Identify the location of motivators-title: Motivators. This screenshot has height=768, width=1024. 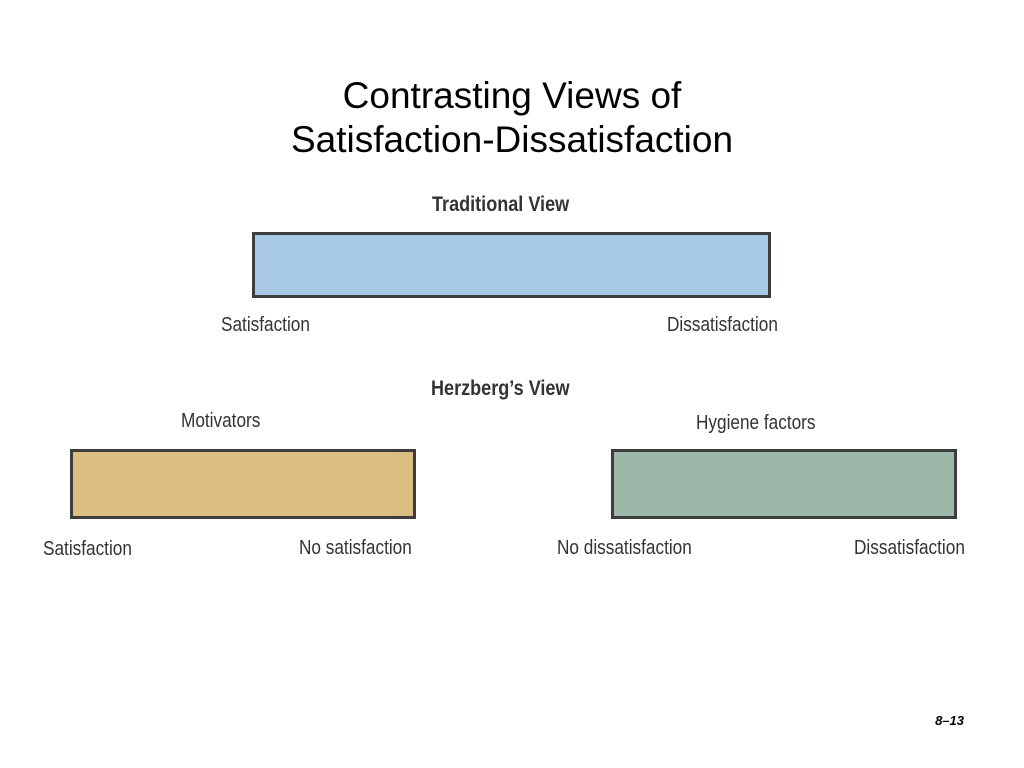
(221, 421).